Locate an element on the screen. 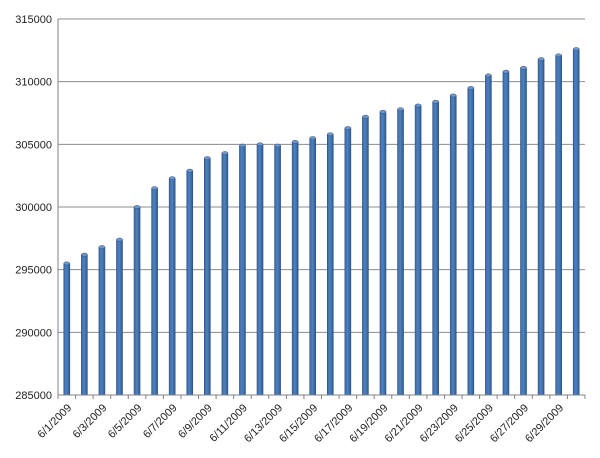  x-tick-label: 6/3/2009 is located at coordinates (90, 421).